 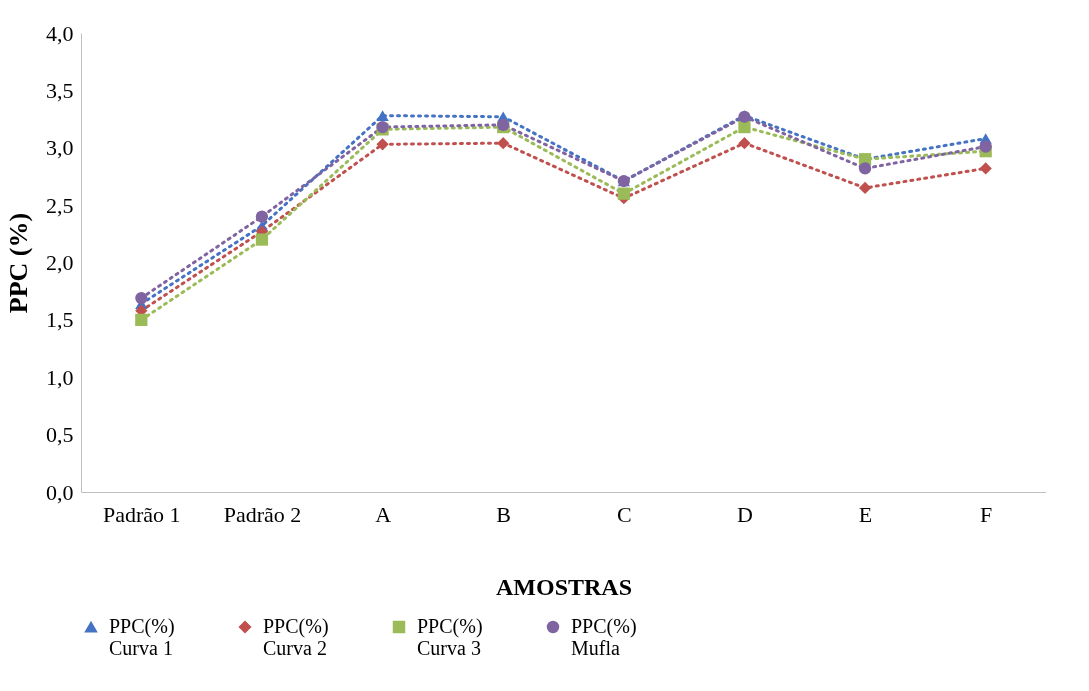 I want to click on y-tick-label: 3,5, so click(x=60, y=90).